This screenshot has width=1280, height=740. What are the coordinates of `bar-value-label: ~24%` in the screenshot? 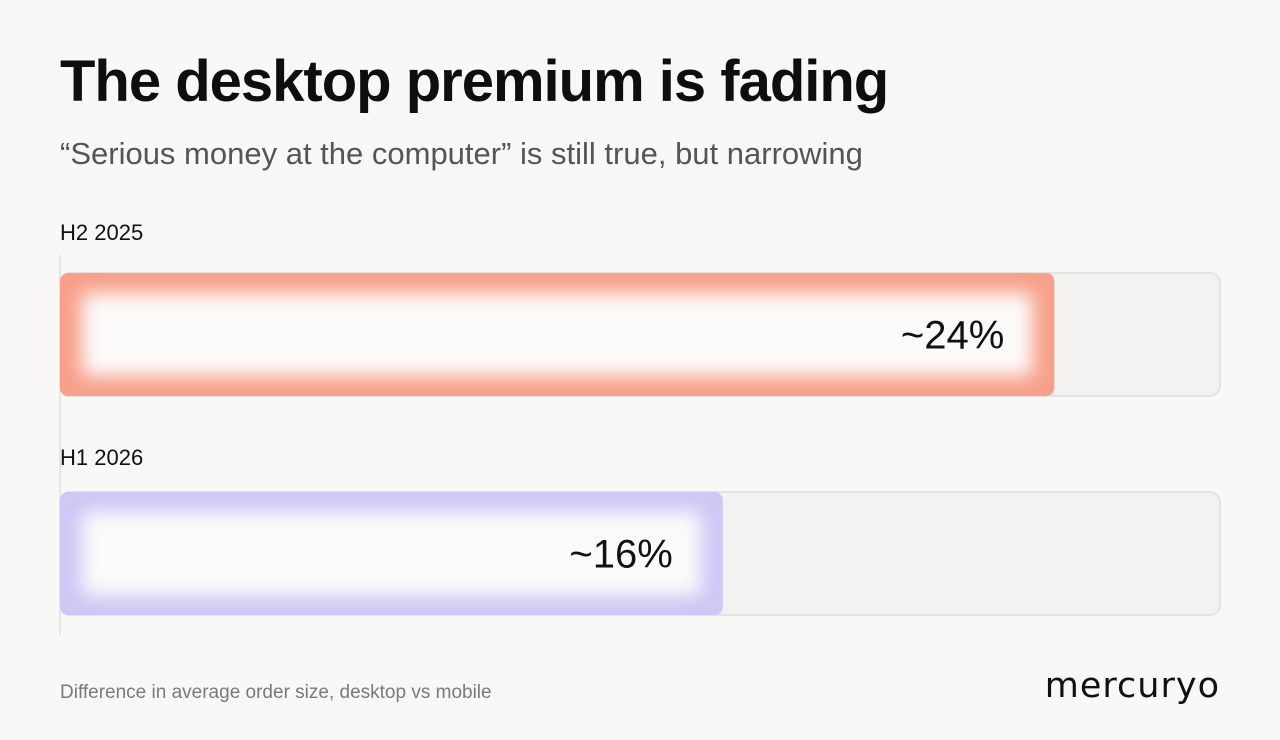 It's located at (952, 336).